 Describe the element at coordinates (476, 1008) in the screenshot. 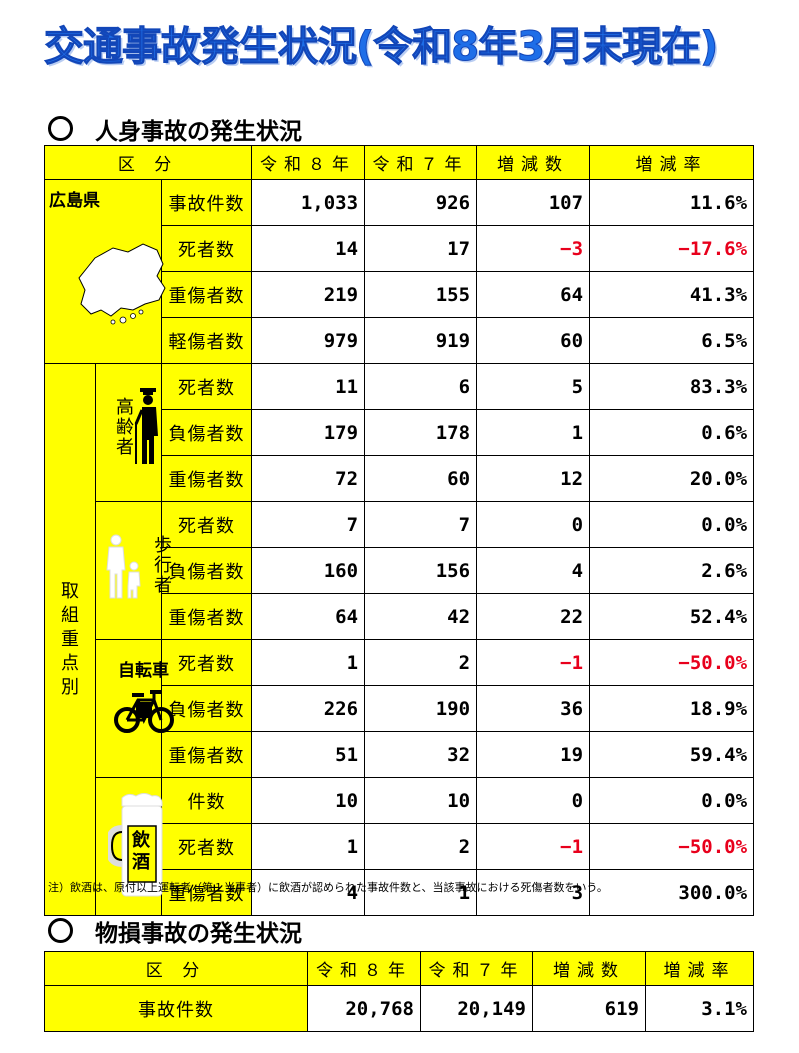

I see `cell-r7: 20,149` at that location.